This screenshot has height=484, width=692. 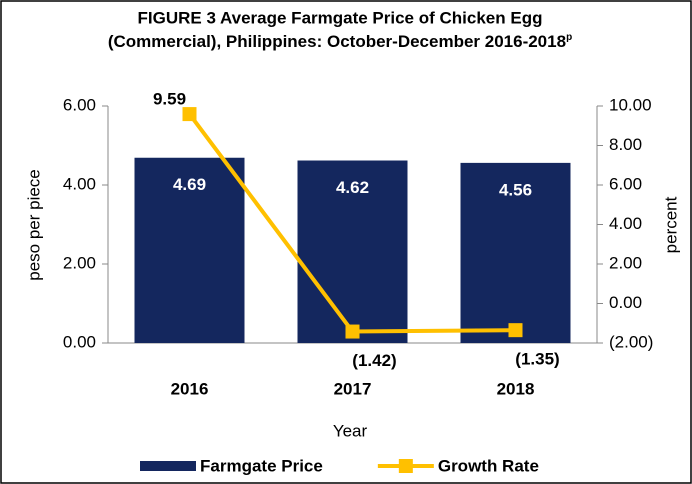 I want to click on x-tick-label: 2016, so click(x=190, y=388).